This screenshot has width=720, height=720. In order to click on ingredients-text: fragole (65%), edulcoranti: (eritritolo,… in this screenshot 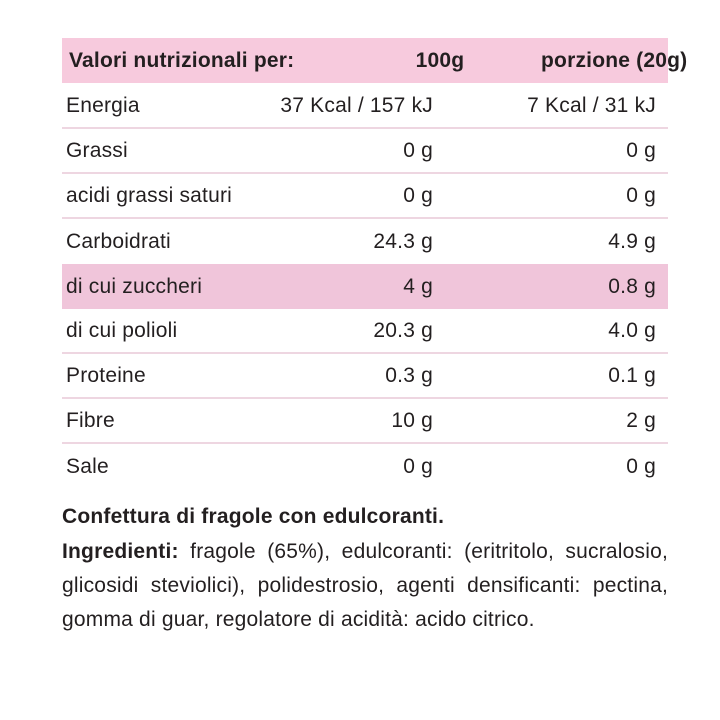, I will do `click(365, 585)`.